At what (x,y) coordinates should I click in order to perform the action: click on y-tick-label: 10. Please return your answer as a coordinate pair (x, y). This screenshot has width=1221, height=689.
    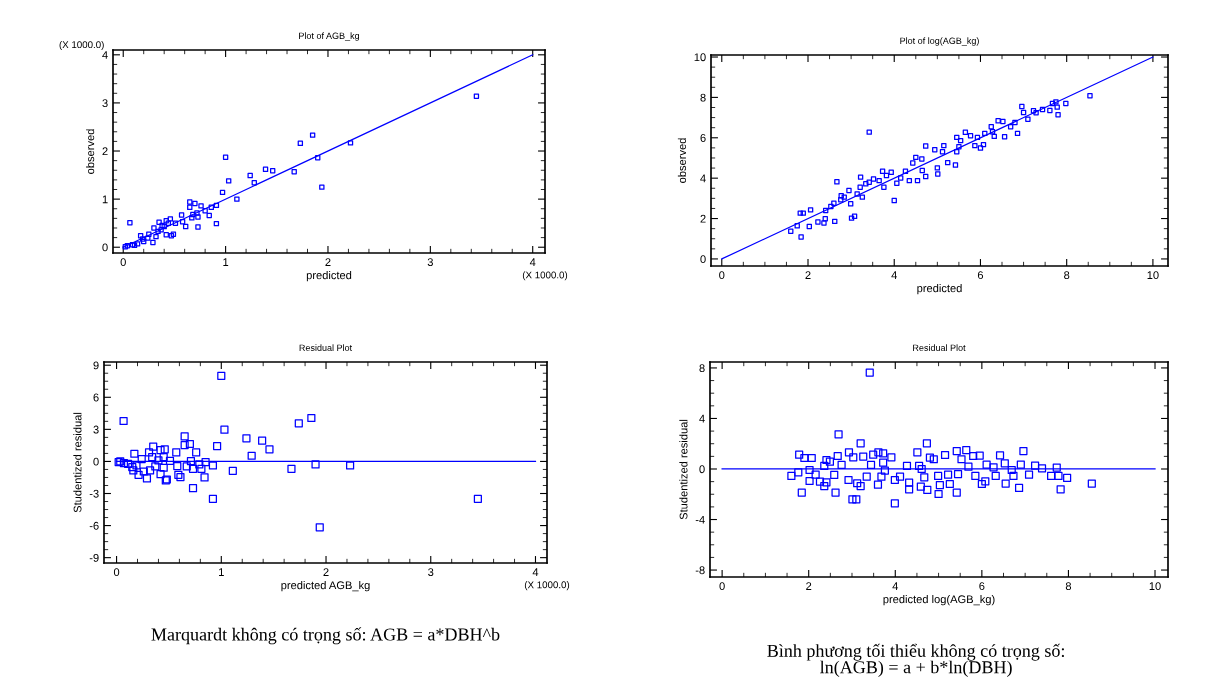
    Looking at the image, I should click on (700, 57).